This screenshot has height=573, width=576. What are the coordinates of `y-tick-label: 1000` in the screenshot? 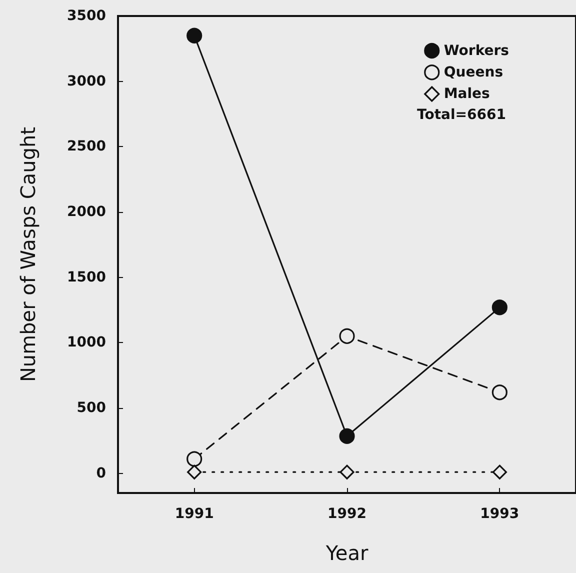 It's located at (86, 342).